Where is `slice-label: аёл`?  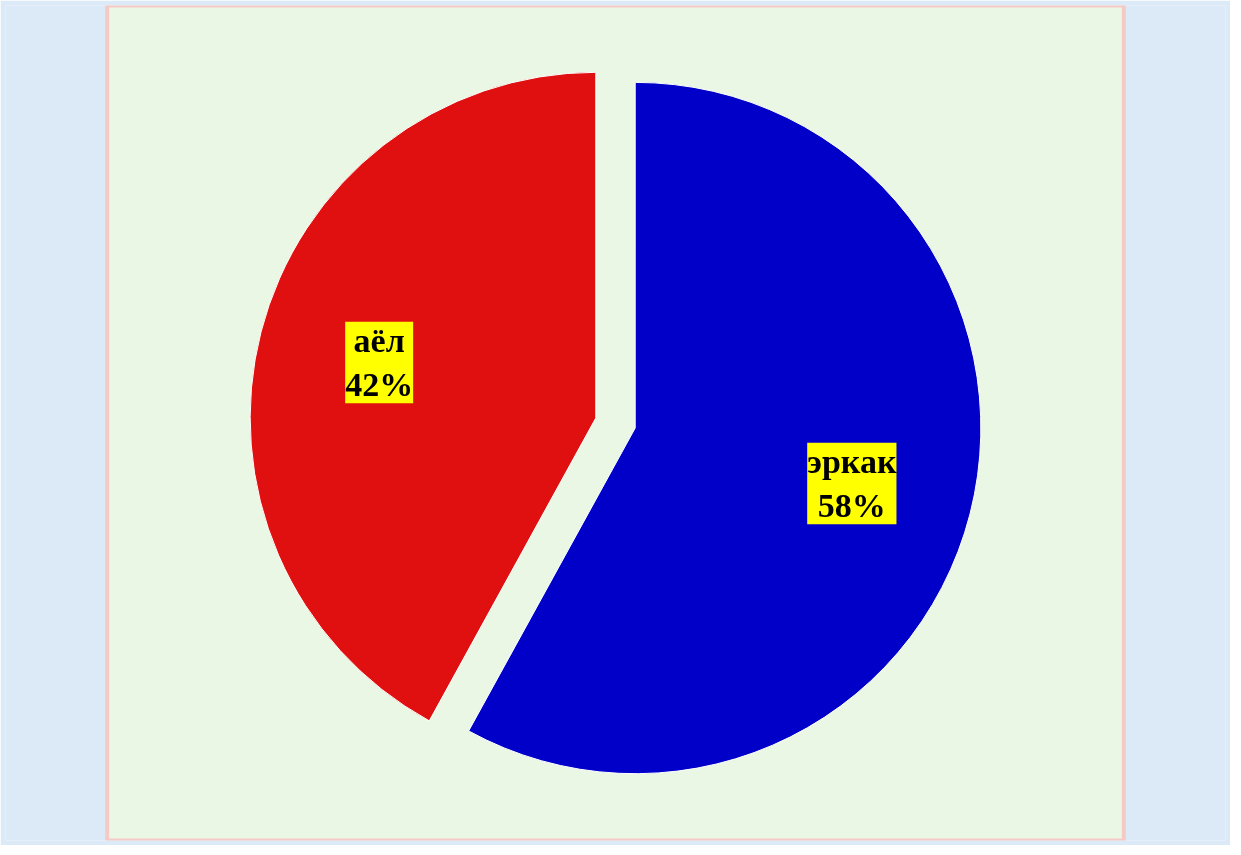
slice-label: аёл is located at coordinates (379, 340).